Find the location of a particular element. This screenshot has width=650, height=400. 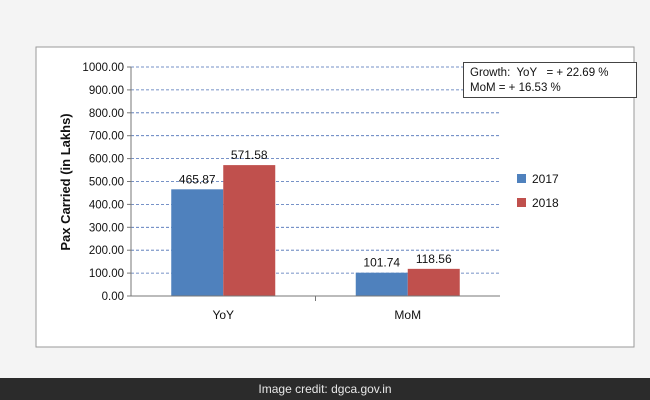

legend-swatch-2017 is located at coordinates (521, 178).